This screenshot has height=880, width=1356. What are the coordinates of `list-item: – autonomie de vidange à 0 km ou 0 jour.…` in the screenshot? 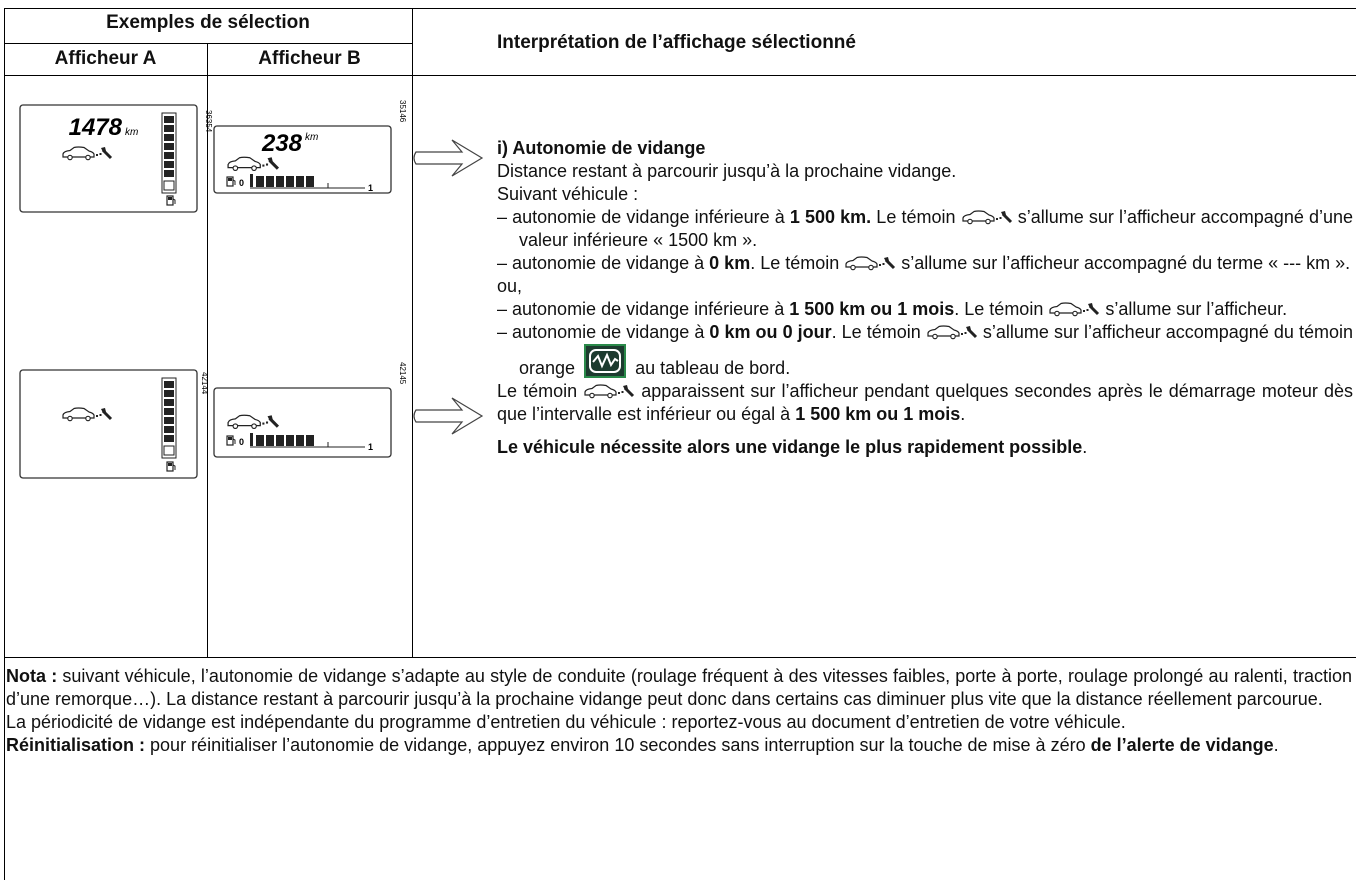 It's located at (925, 350).